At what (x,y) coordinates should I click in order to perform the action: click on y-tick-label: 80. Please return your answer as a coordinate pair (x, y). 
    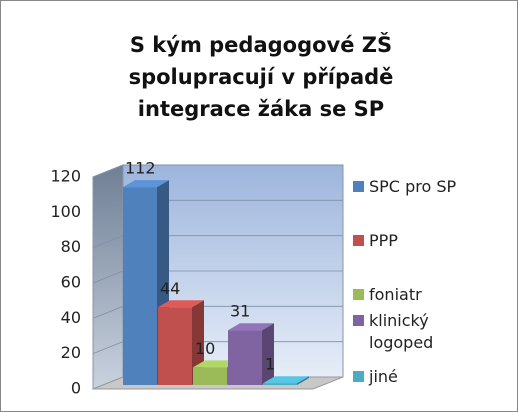
    Looking at the image, I should click on (71, 246).